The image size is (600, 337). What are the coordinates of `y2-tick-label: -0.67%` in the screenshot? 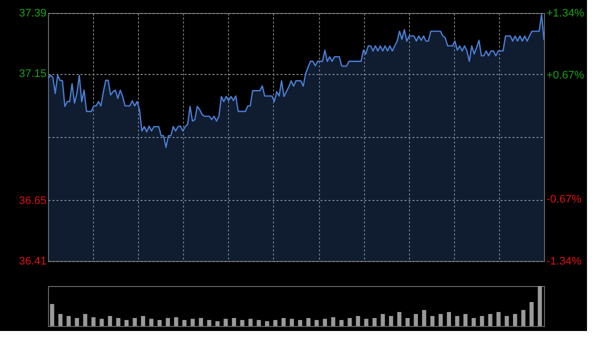 It's located at (564, 200).